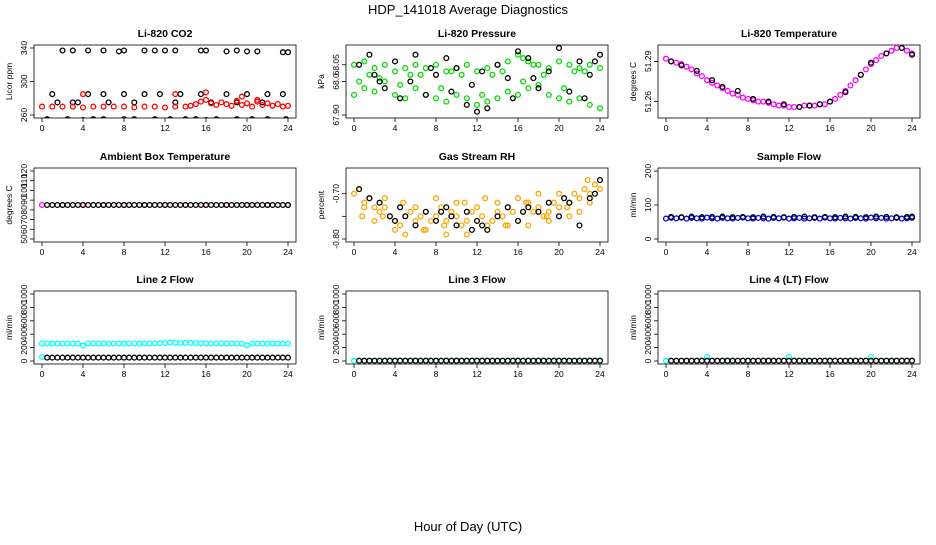 Image resolution: width=936 pixels, height=545 pixels. Describe the element at coordinates (633, 204) in the screenshot. I see `y-axis-label: ml/min` at that location.